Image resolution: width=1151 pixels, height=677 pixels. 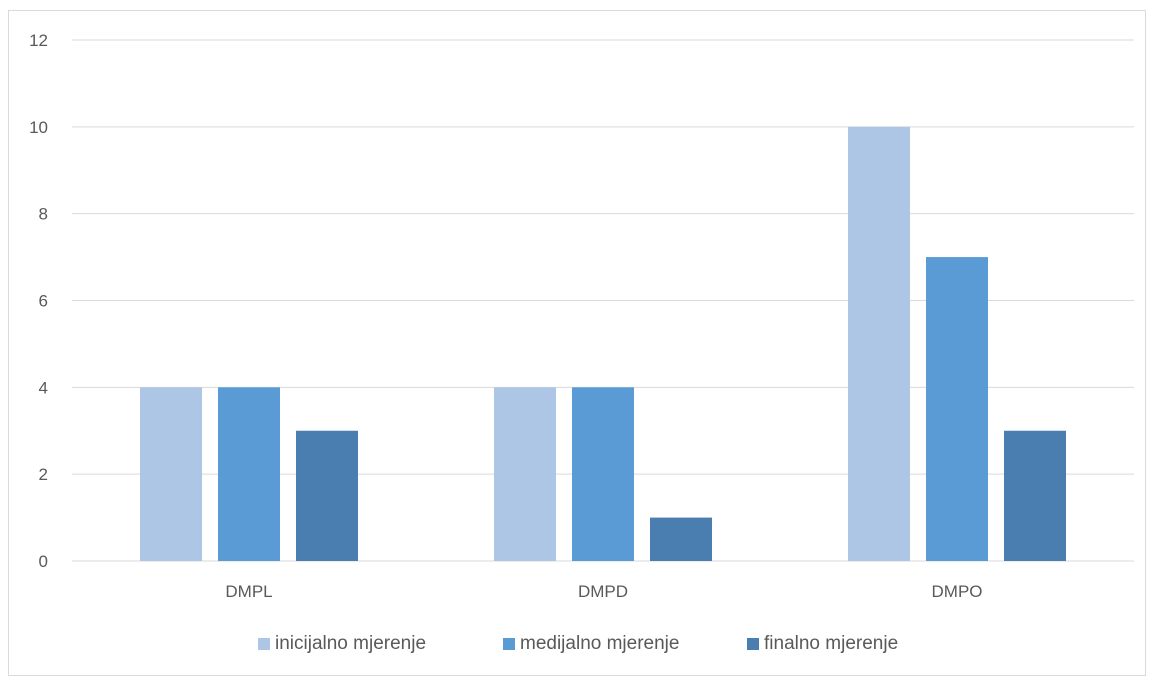 I want to click on x-tick-label: DMPD, so click(x=603, y=591).